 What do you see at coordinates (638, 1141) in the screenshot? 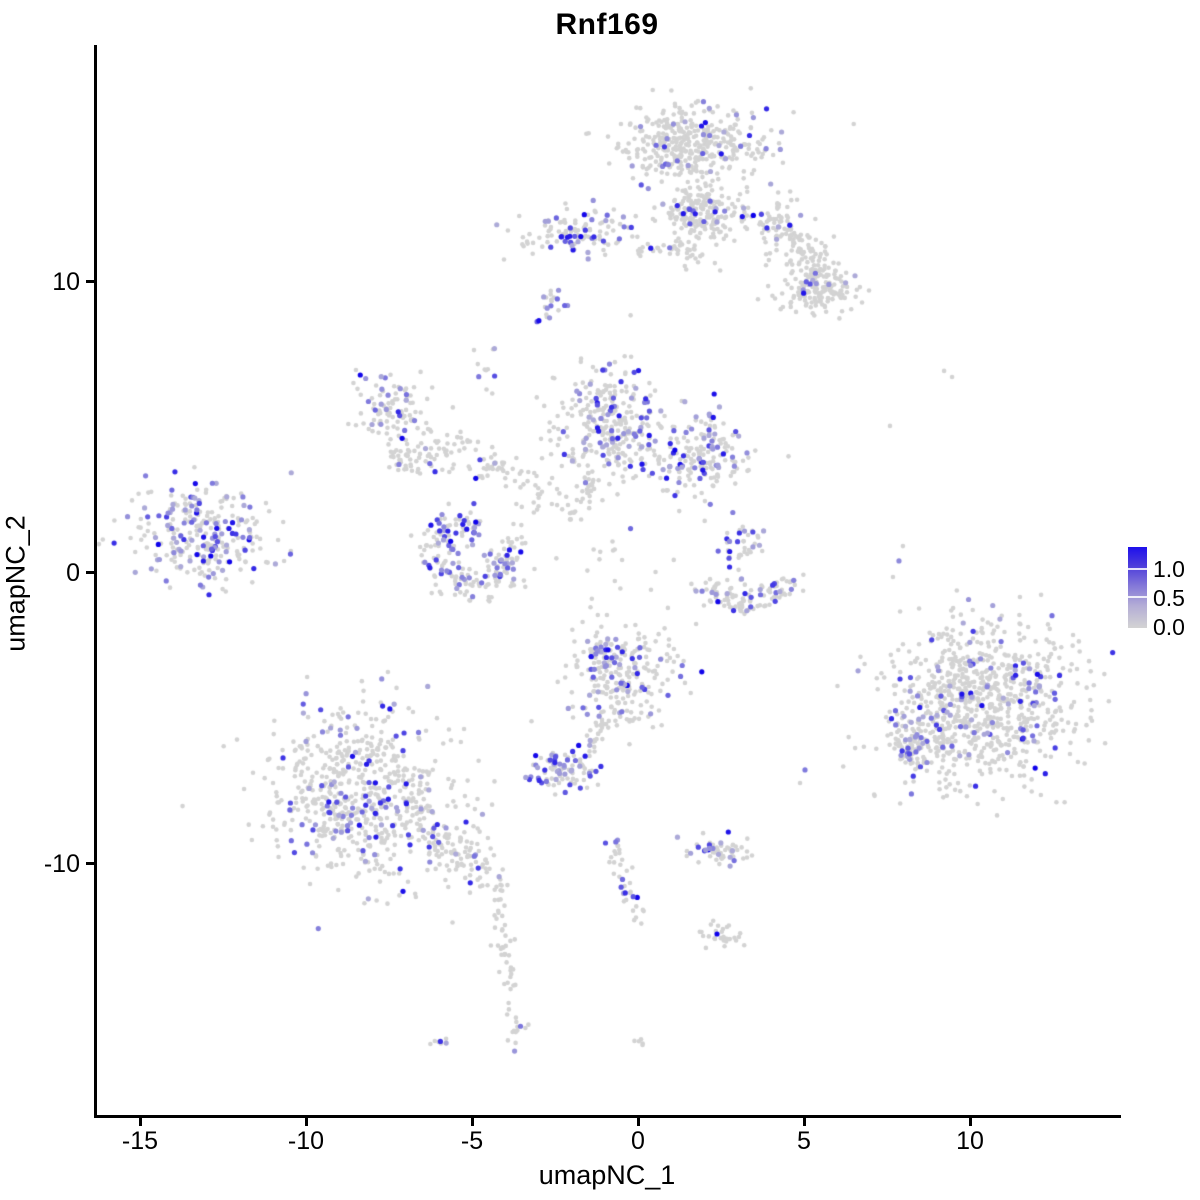
I see `x-tick-label: 0` at bounding box center [638, 1141].